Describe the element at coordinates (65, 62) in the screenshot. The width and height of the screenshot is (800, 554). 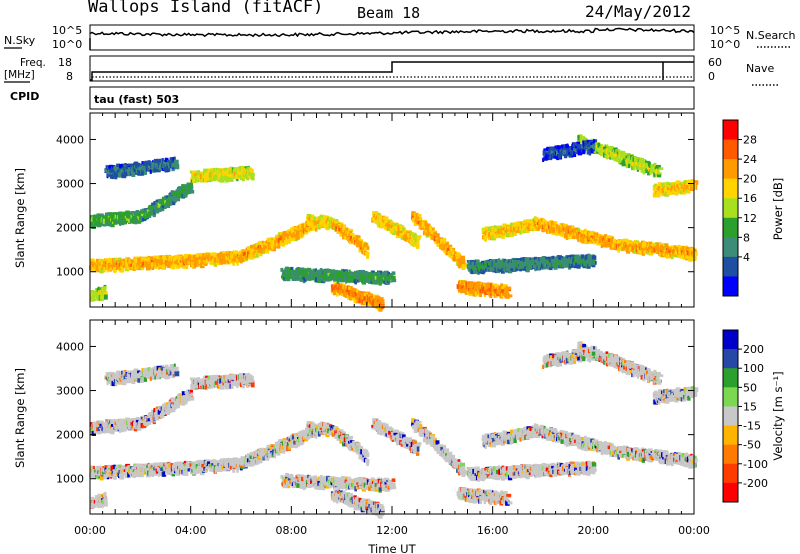
I see `freq-tick-top: 18` at that location.